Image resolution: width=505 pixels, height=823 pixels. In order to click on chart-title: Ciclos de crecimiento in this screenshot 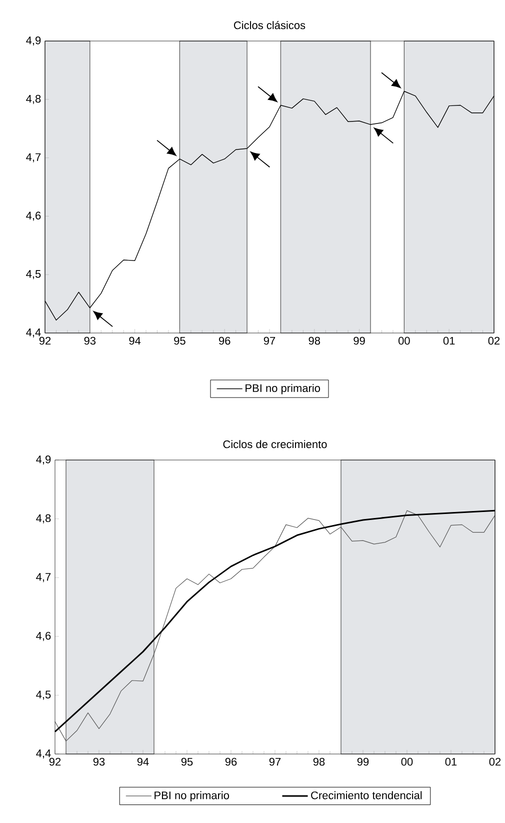, I will do `click(275, 444)`.